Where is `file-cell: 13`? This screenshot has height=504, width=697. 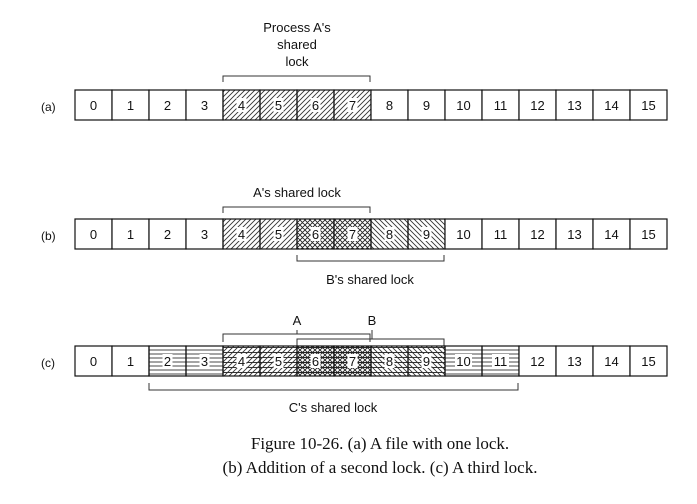 file-cell: 13 is located at coordinates (574, 105).